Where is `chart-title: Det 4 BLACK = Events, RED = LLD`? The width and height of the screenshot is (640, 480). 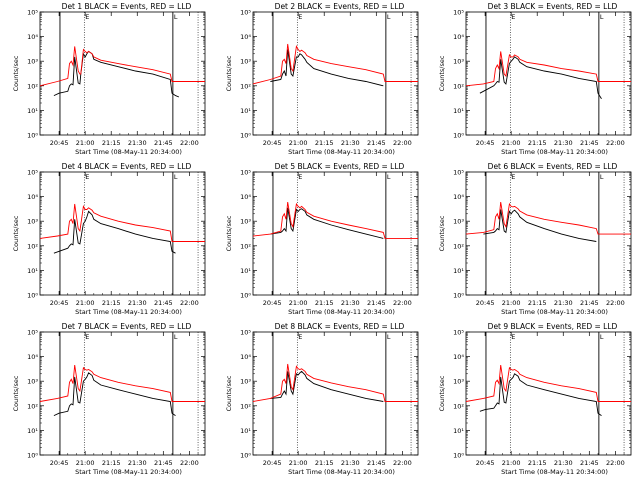
chart-title: Det 4 BLACK = Events, RED = LLD is located at coordinates (127, 166).